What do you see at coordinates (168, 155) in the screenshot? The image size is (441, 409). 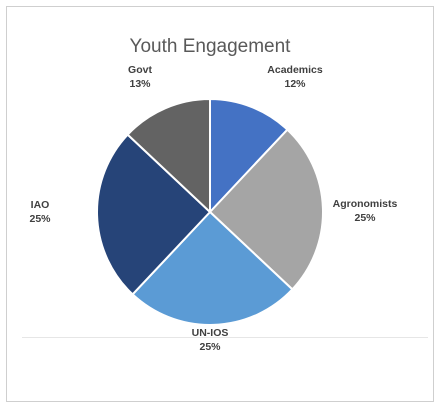 I see `pie-slice-govt` at bounding box center [168, 155].